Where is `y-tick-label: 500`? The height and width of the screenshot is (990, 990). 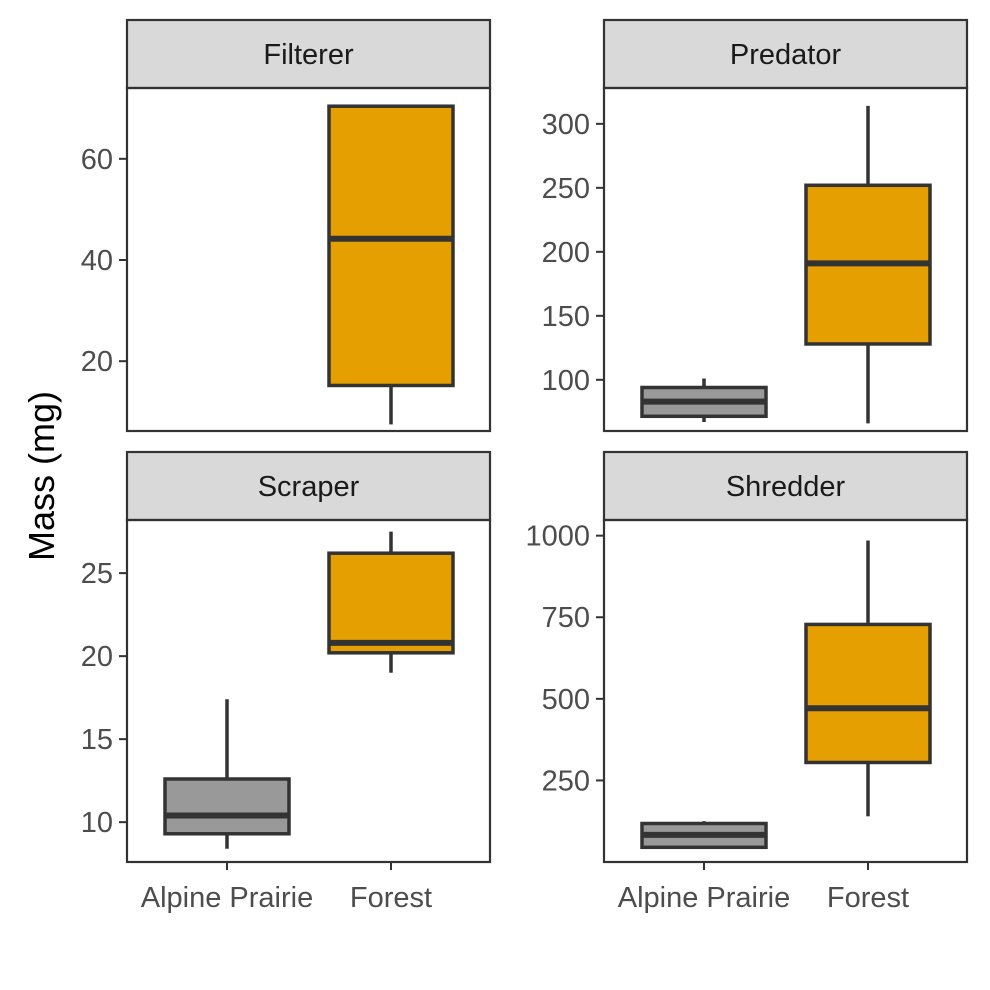 y-tick-label: 500 is located at coordinates (566, 700).